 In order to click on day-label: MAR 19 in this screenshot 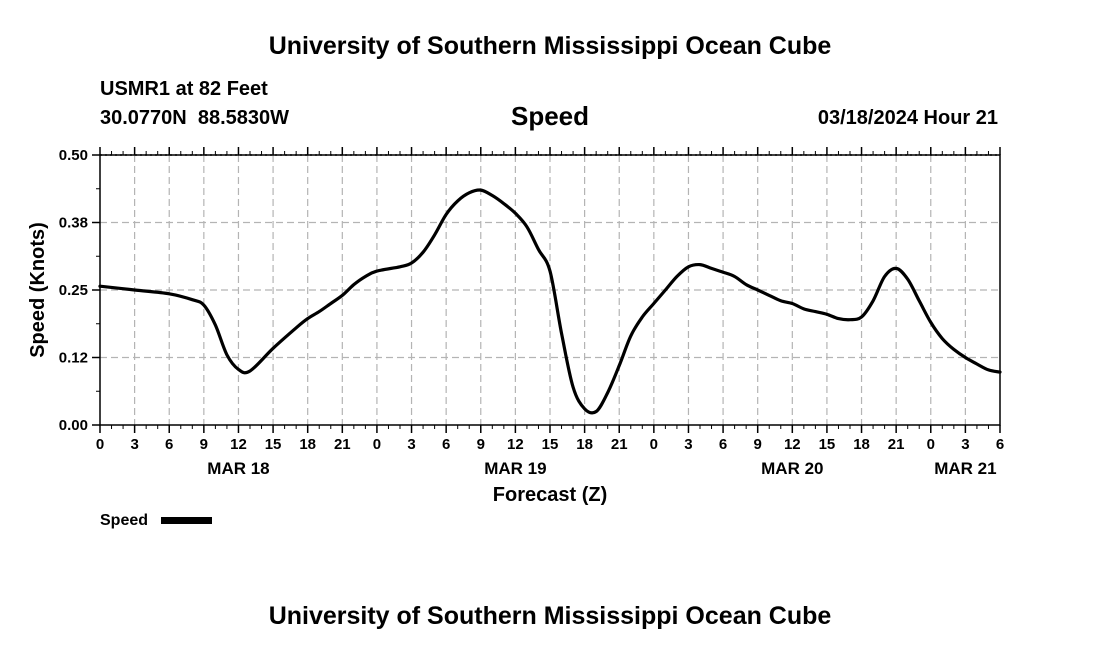, I will do `click(515, 468)`.